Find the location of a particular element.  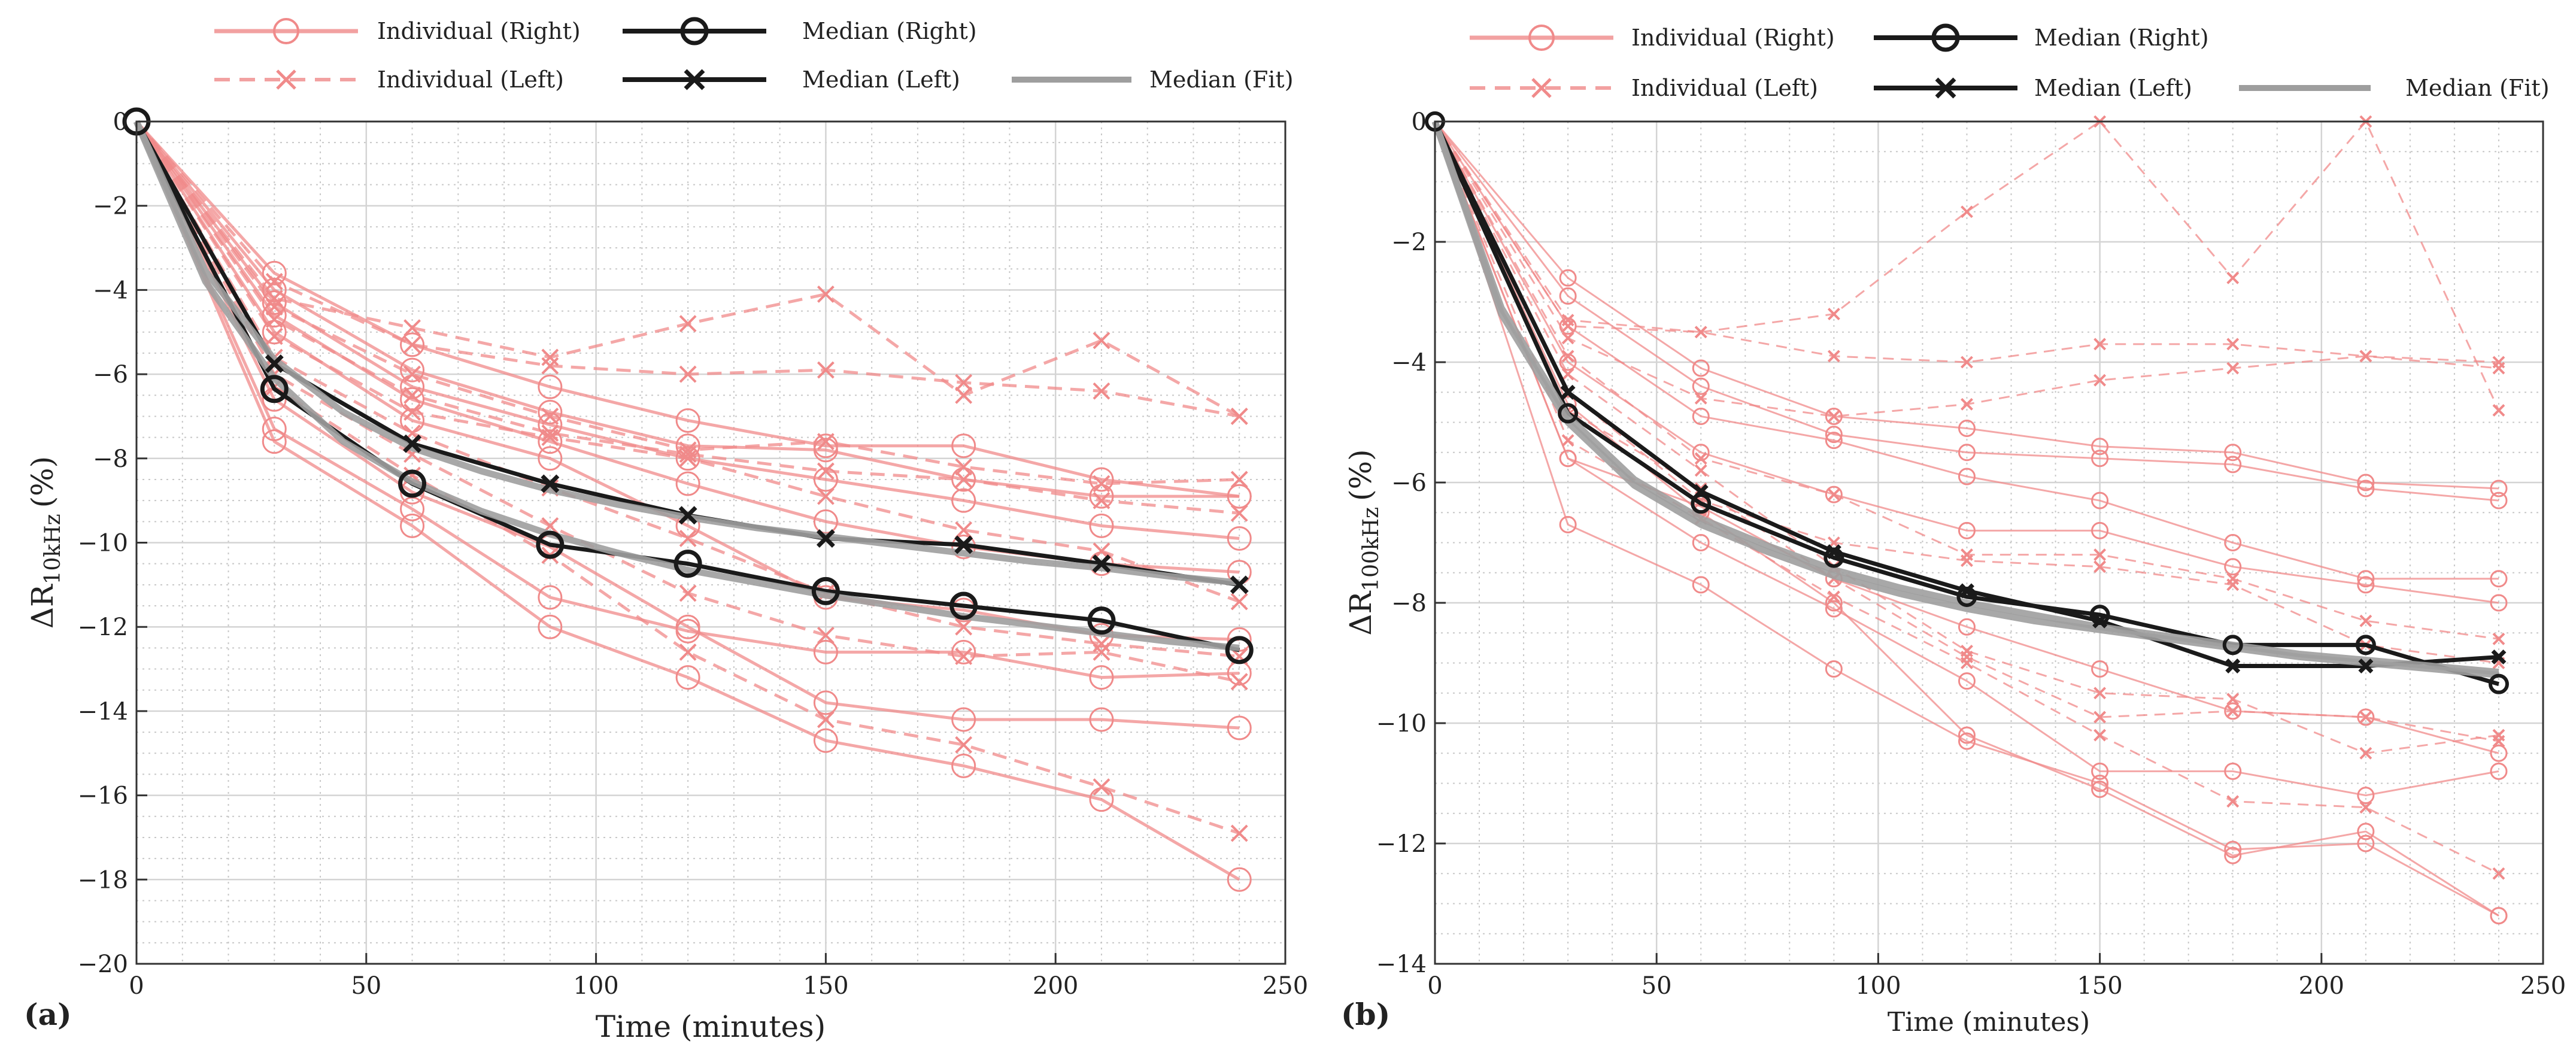

y-axis-label: ΔR10kHz (%) is located at coordinates (45, 542).